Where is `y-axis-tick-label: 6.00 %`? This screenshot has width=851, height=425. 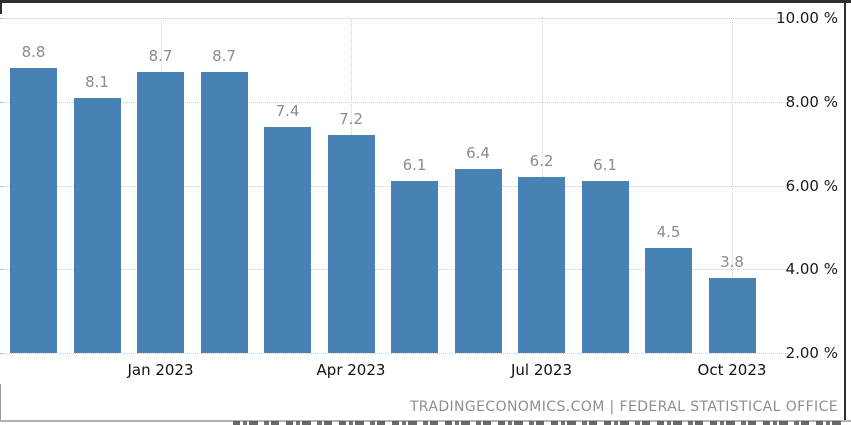
y-axis-tick-label: 6.00 % is located at coordinates (811, 185).